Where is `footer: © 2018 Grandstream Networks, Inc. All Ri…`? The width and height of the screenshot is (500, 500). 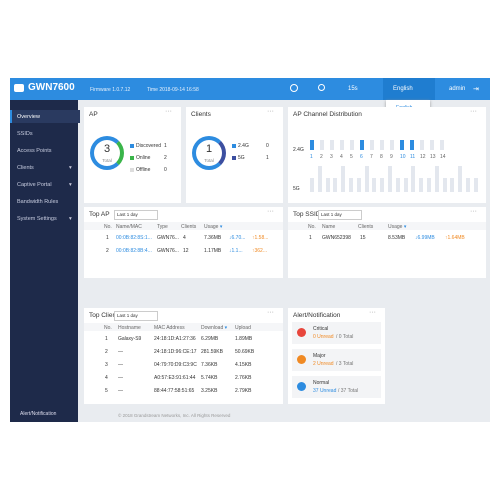 footer: © 2018 Grandstream Networks, Inc. All Ri… is located at coordinates (174, 415).